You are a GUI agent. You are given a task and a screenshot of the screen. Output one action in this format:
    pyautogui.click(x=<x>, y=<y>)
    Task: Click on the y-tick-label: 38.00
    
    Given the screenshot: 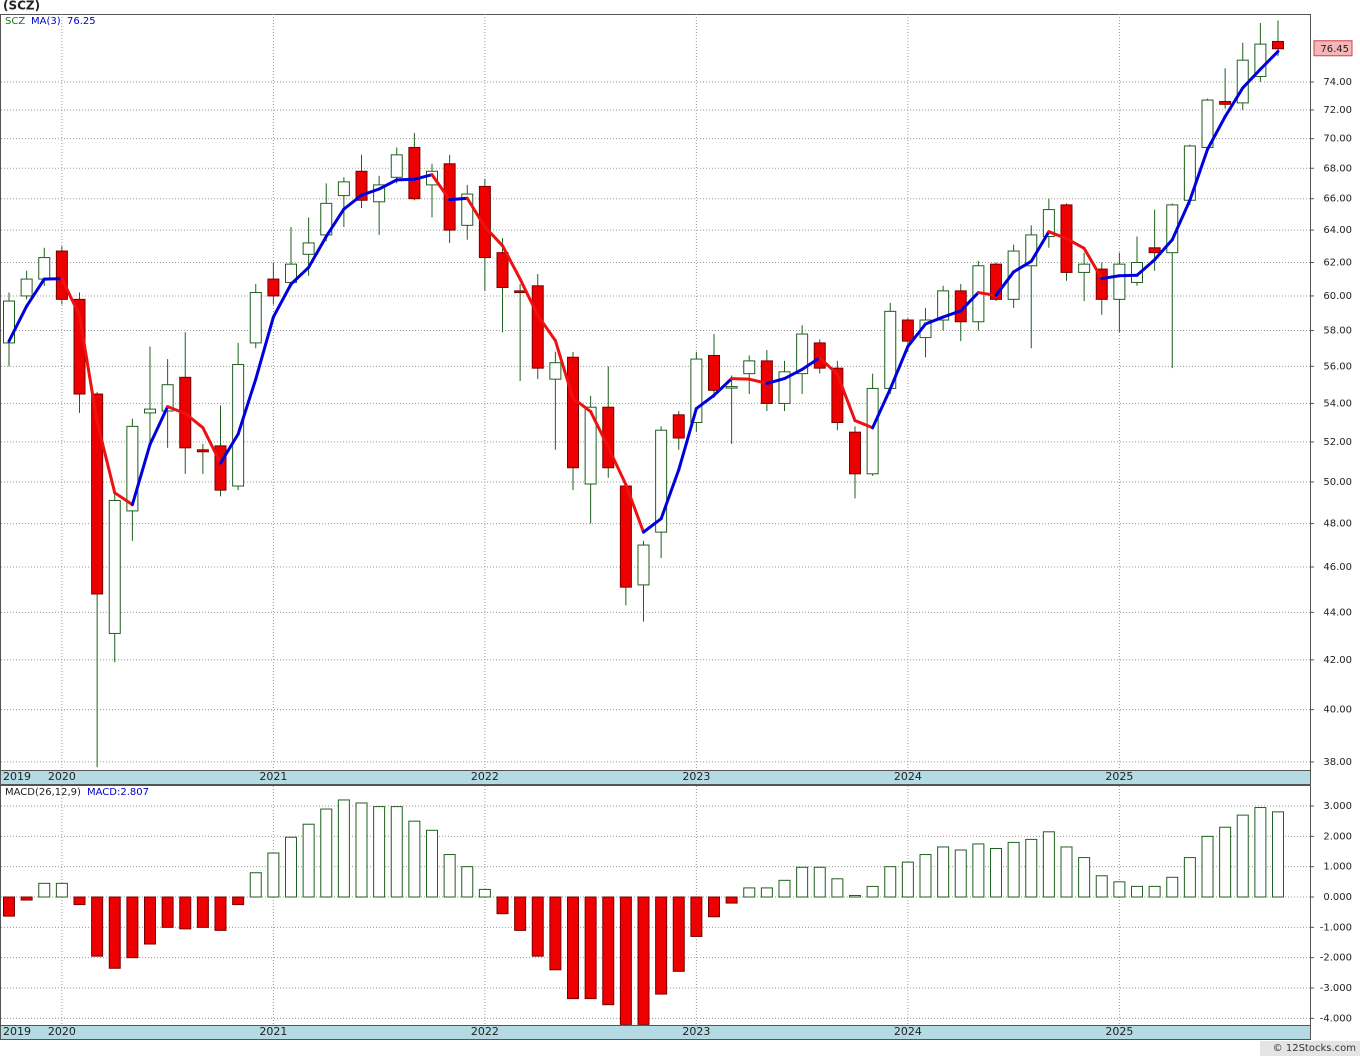 What is the action you would take?
    pyautogui.click(x=1337, y=762)
    